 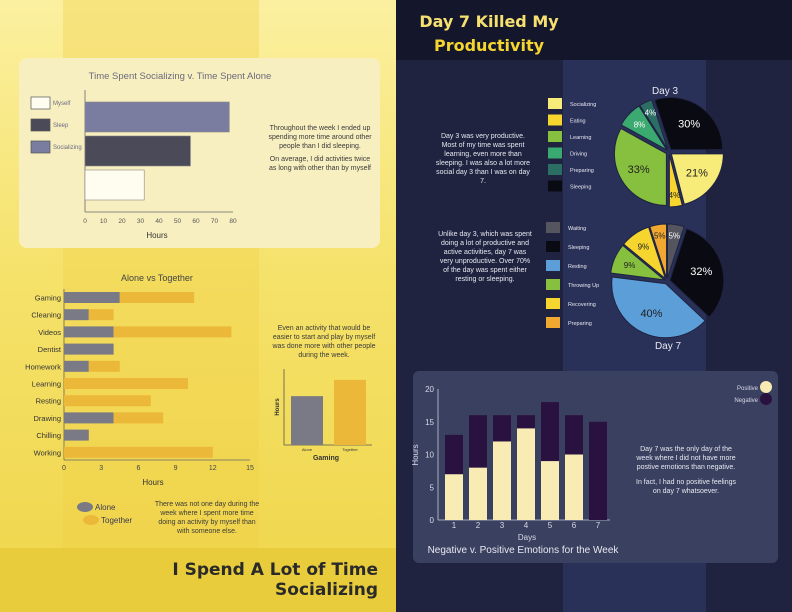 What do you see at coordinates (114, 185) in the screenshot?
I see `chart1-bar-myself` at bounding box center [114, 185].